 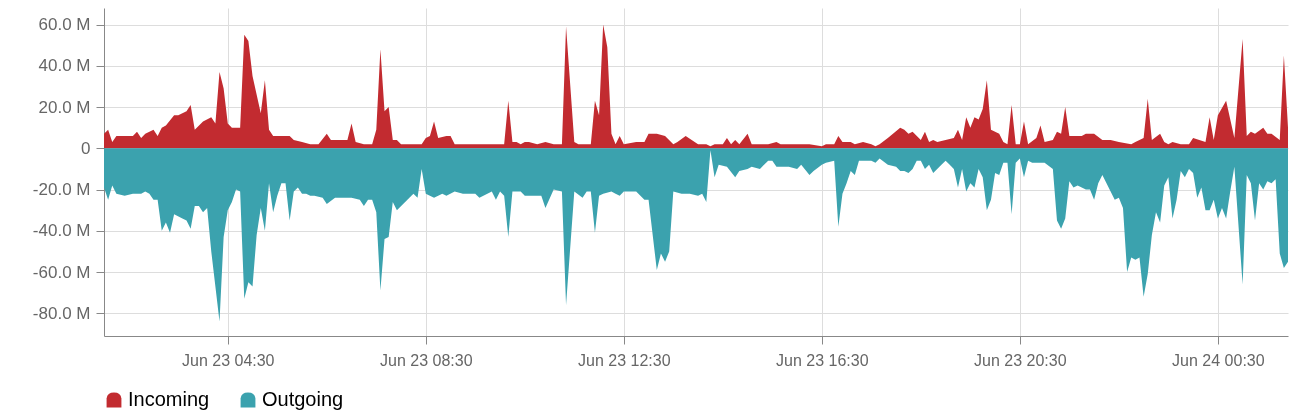 I want to click on y-tick-label: 0, so click(x=86, y=148).